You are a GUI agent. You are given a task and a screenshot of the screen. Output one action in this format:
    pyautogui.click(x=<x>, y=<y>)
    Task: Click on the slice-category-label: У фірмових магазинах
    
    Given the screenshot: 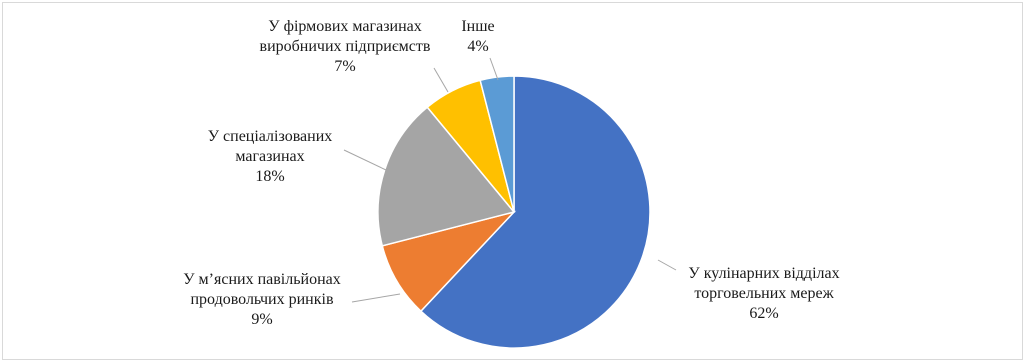 What is the action you would take?
    pyautogui.click(x=344, y=26)
    